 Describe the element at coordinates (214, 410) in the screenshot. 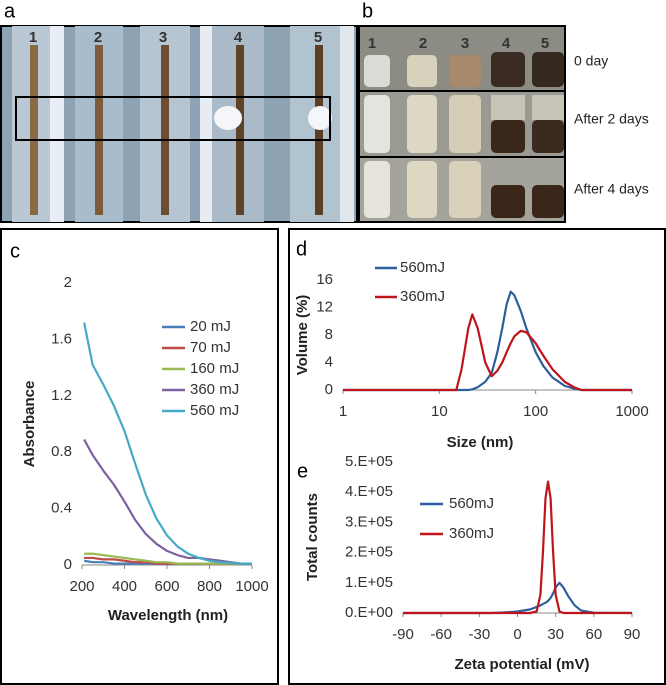

I see `legend-label: 560 mJ` at that location.